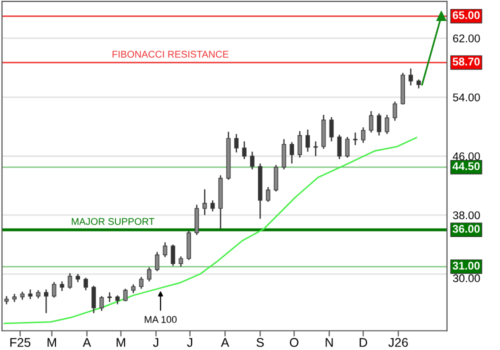  What do you see at coordinates (466, 156) in the screenshot?
I see `y-tick-label: 46.00` at bounding box center [466, 156].